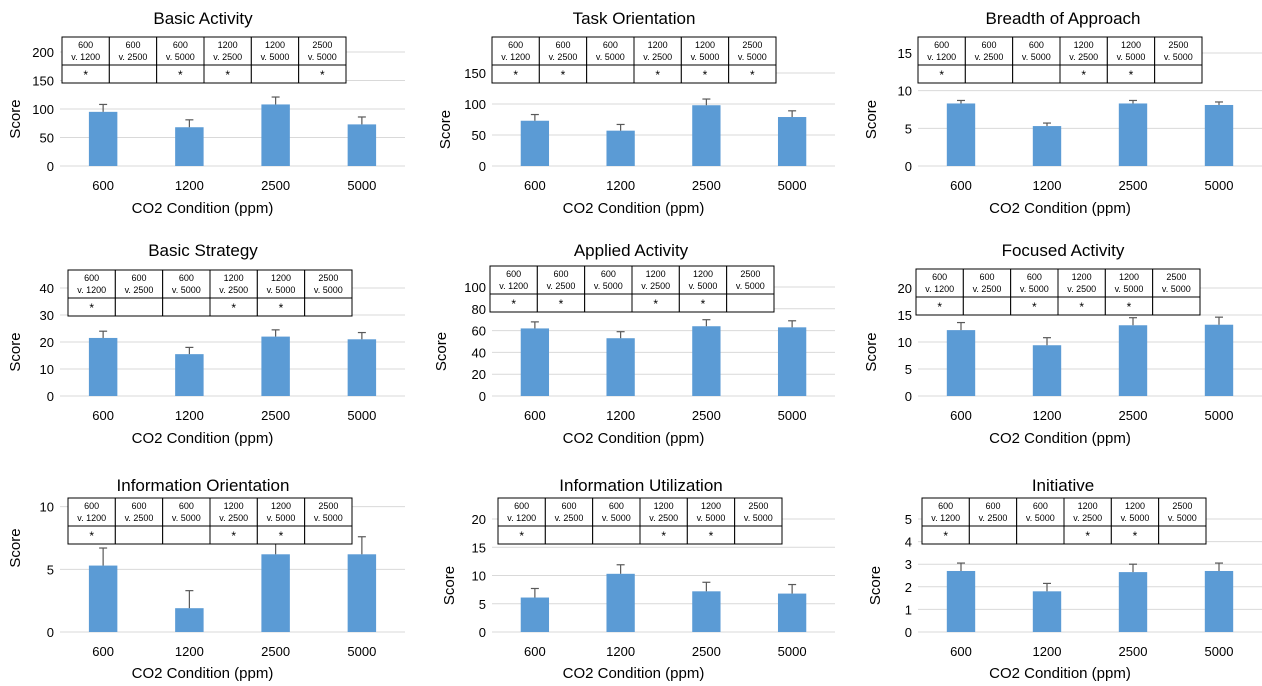  Describe the element at coordinates (47, 288) in the screenshot. I see `y-tick-label: 40` at that location.